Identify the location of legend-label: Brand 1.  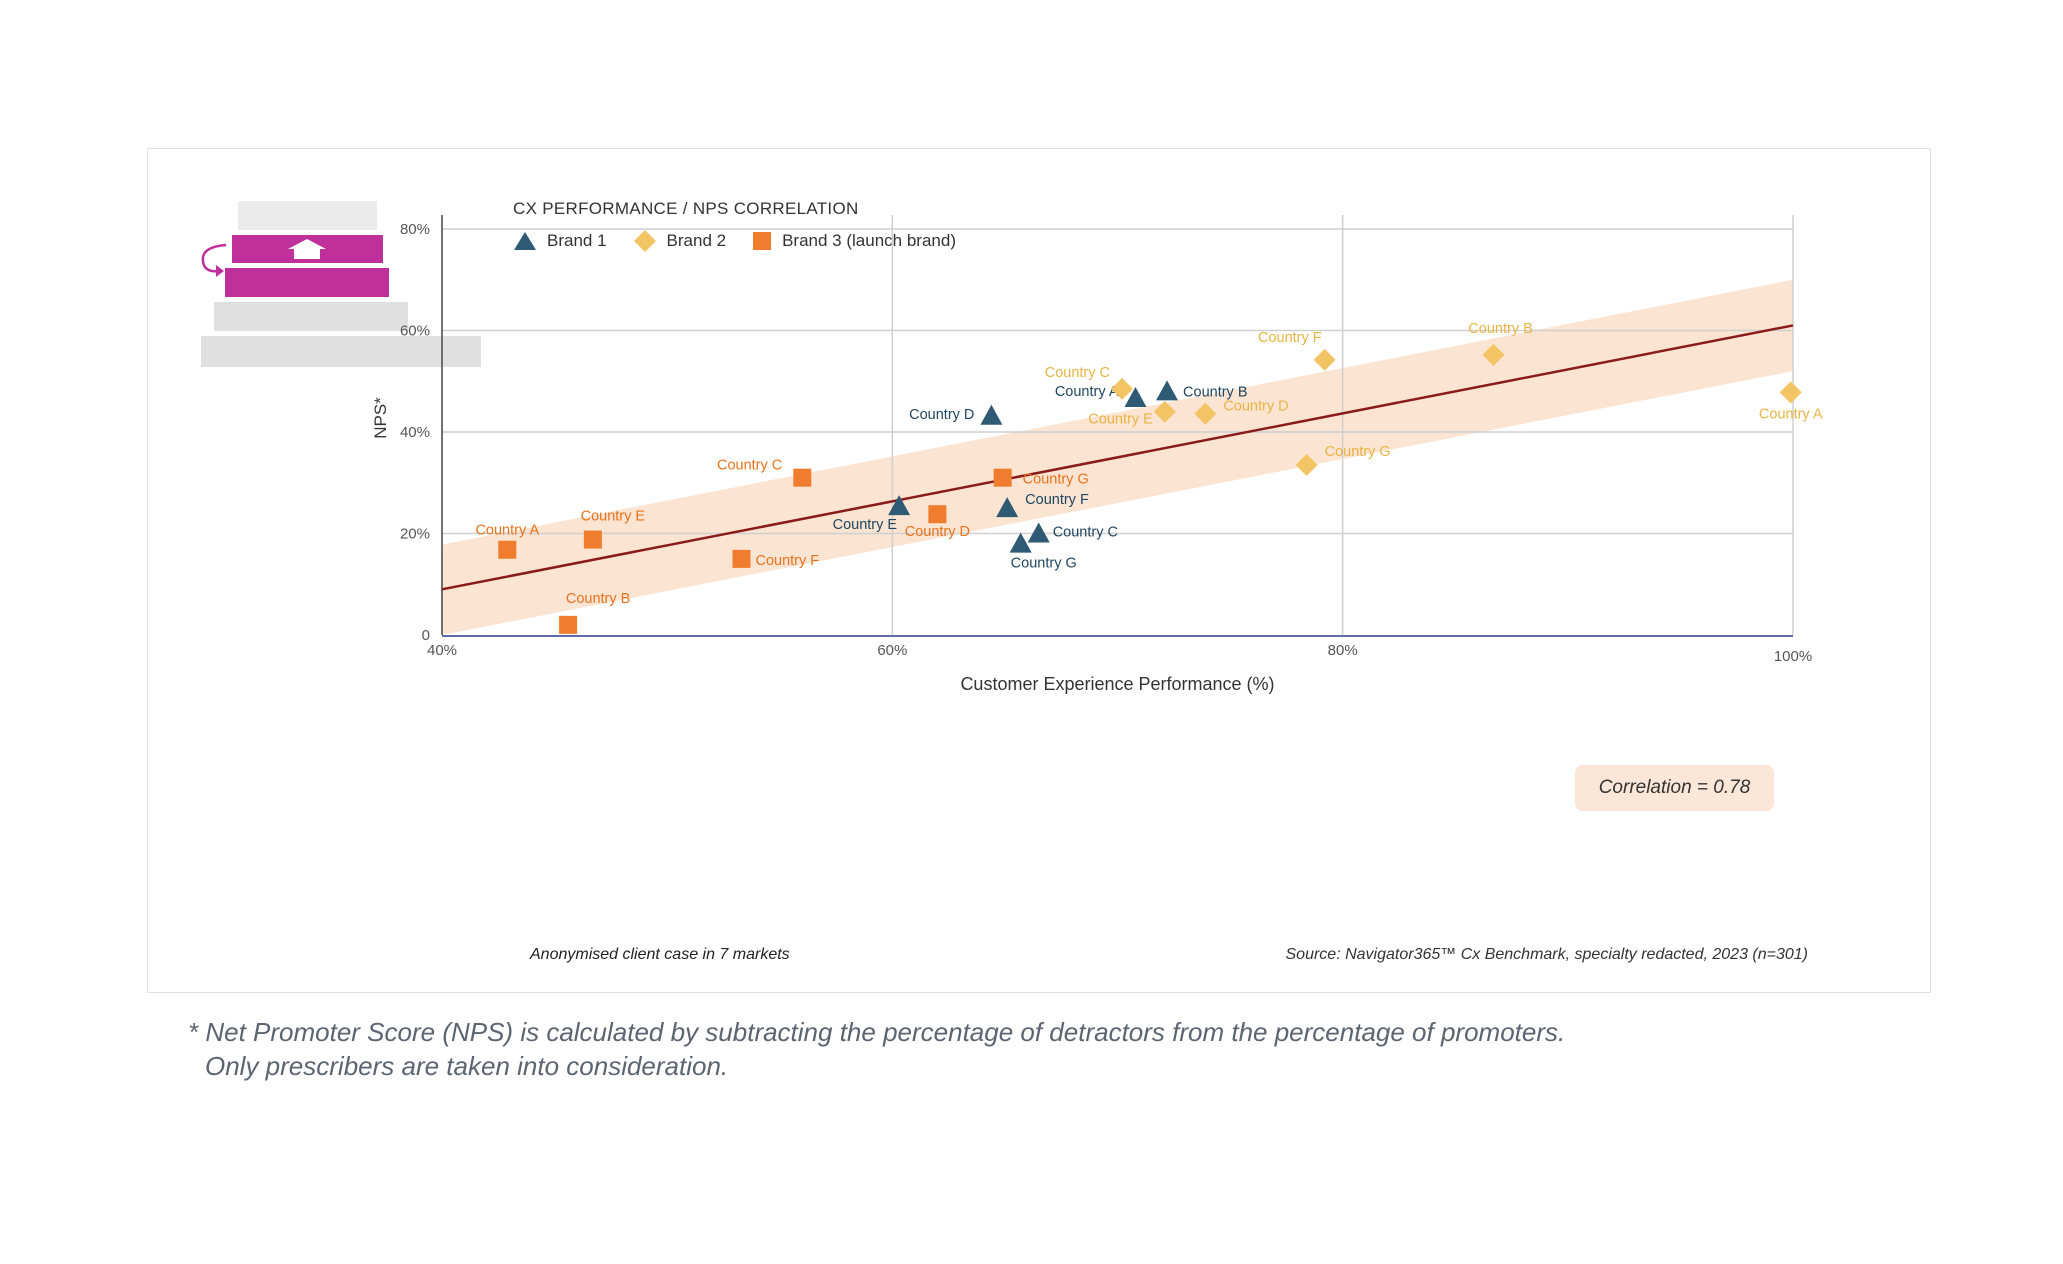
(577, 240).